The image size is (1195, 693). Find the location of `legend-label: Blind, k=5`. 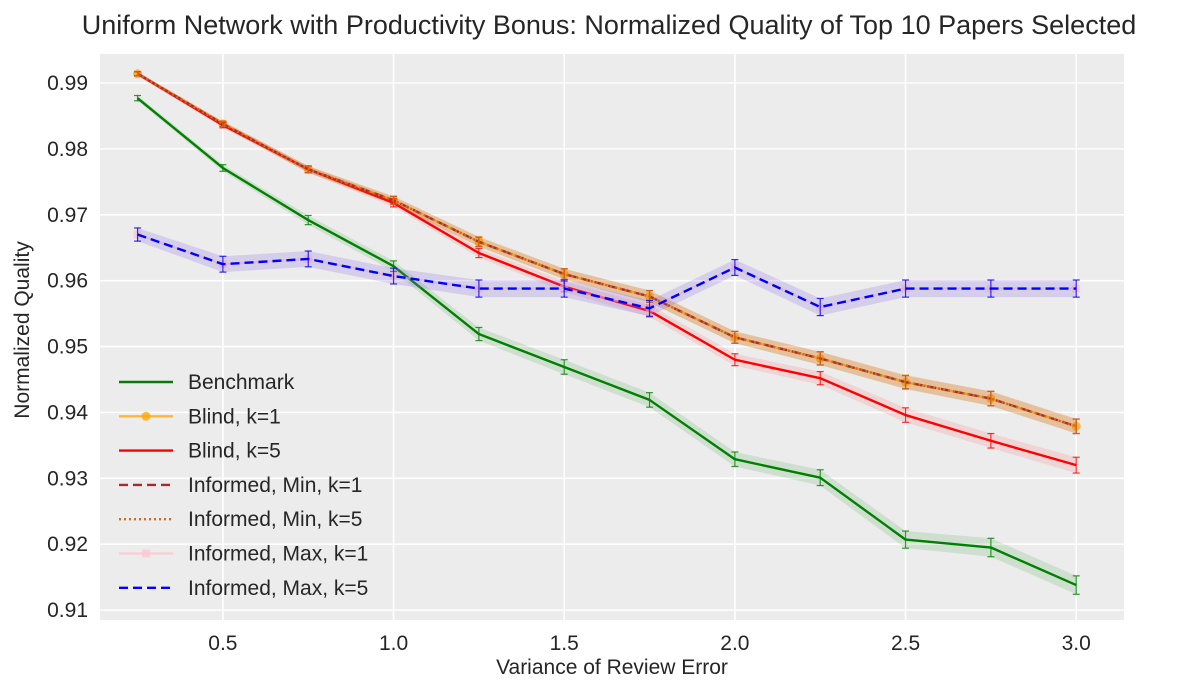

legend-label: Blind, k=5 is located at coordinates (234, 451).